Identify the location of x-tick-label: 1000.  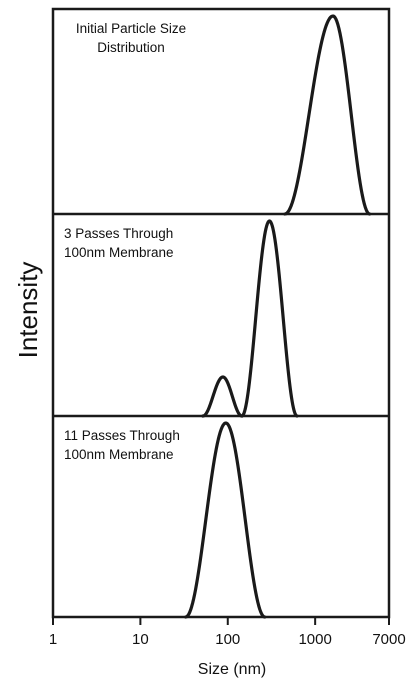
(314, 639).